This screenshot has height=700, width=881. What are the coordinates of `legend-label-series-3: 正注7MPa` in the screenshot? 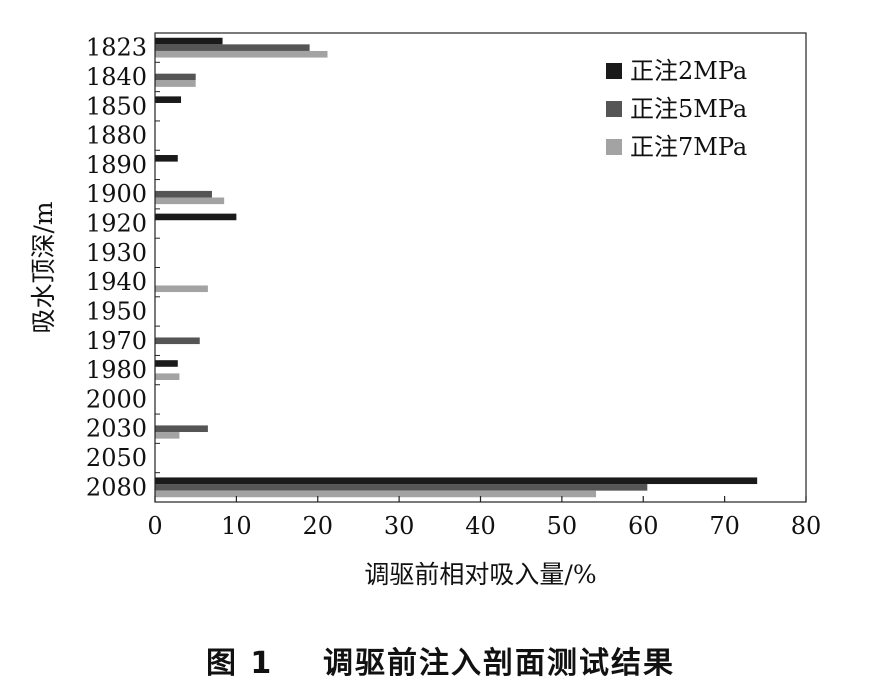 It's located at (688, 147).